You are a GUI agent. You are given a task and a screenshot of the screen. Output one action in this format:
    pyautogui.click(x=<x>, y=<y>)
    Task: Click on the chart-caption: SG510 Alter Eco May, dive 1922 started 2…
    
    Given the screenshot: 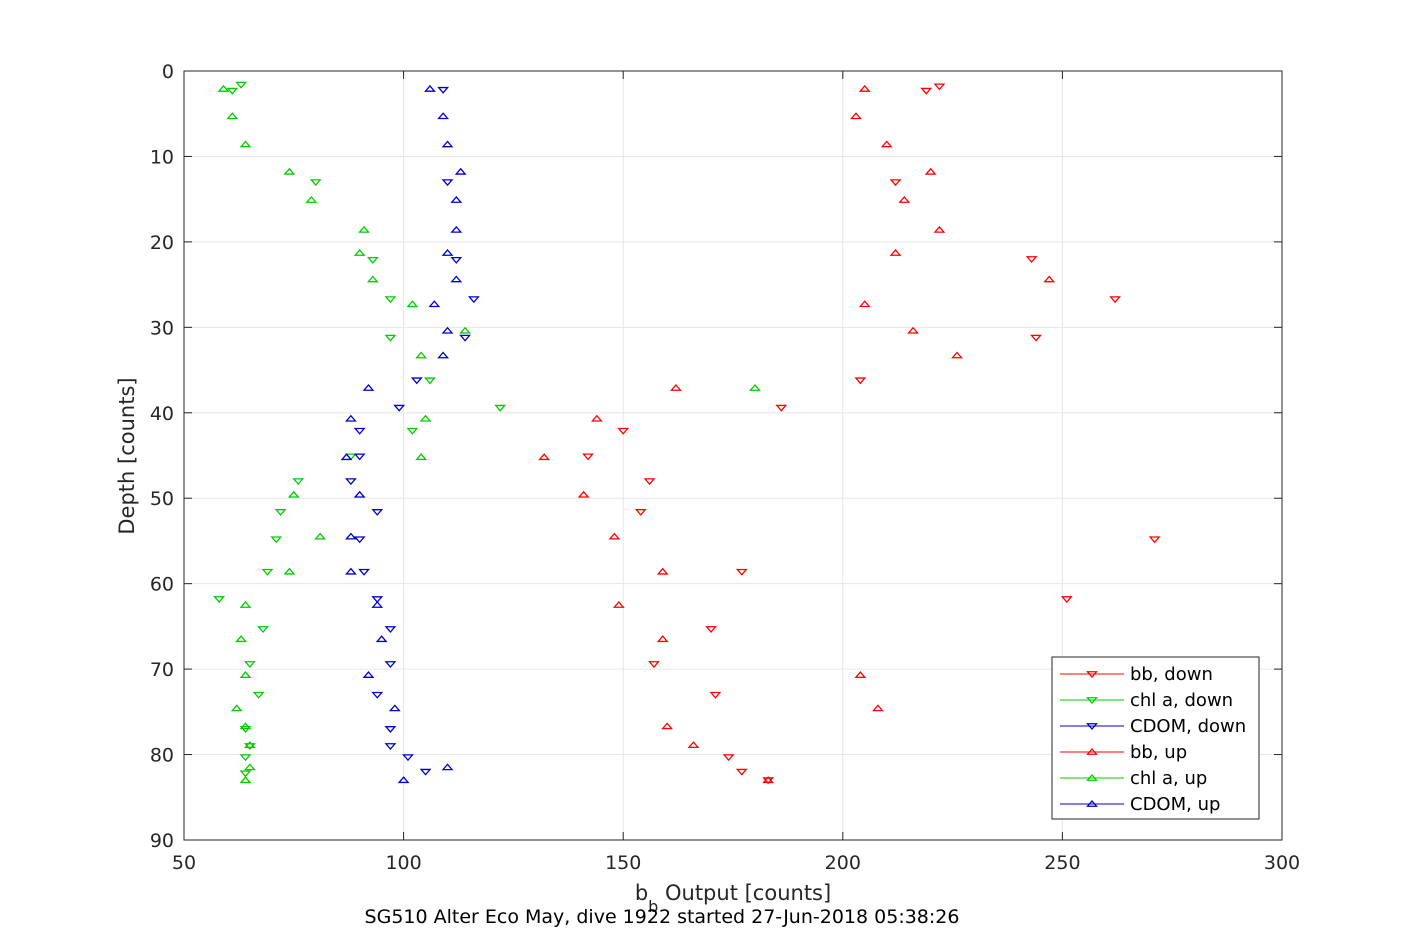 What is the action you would take?
    pyautogui.click(x=662, y=917)
    